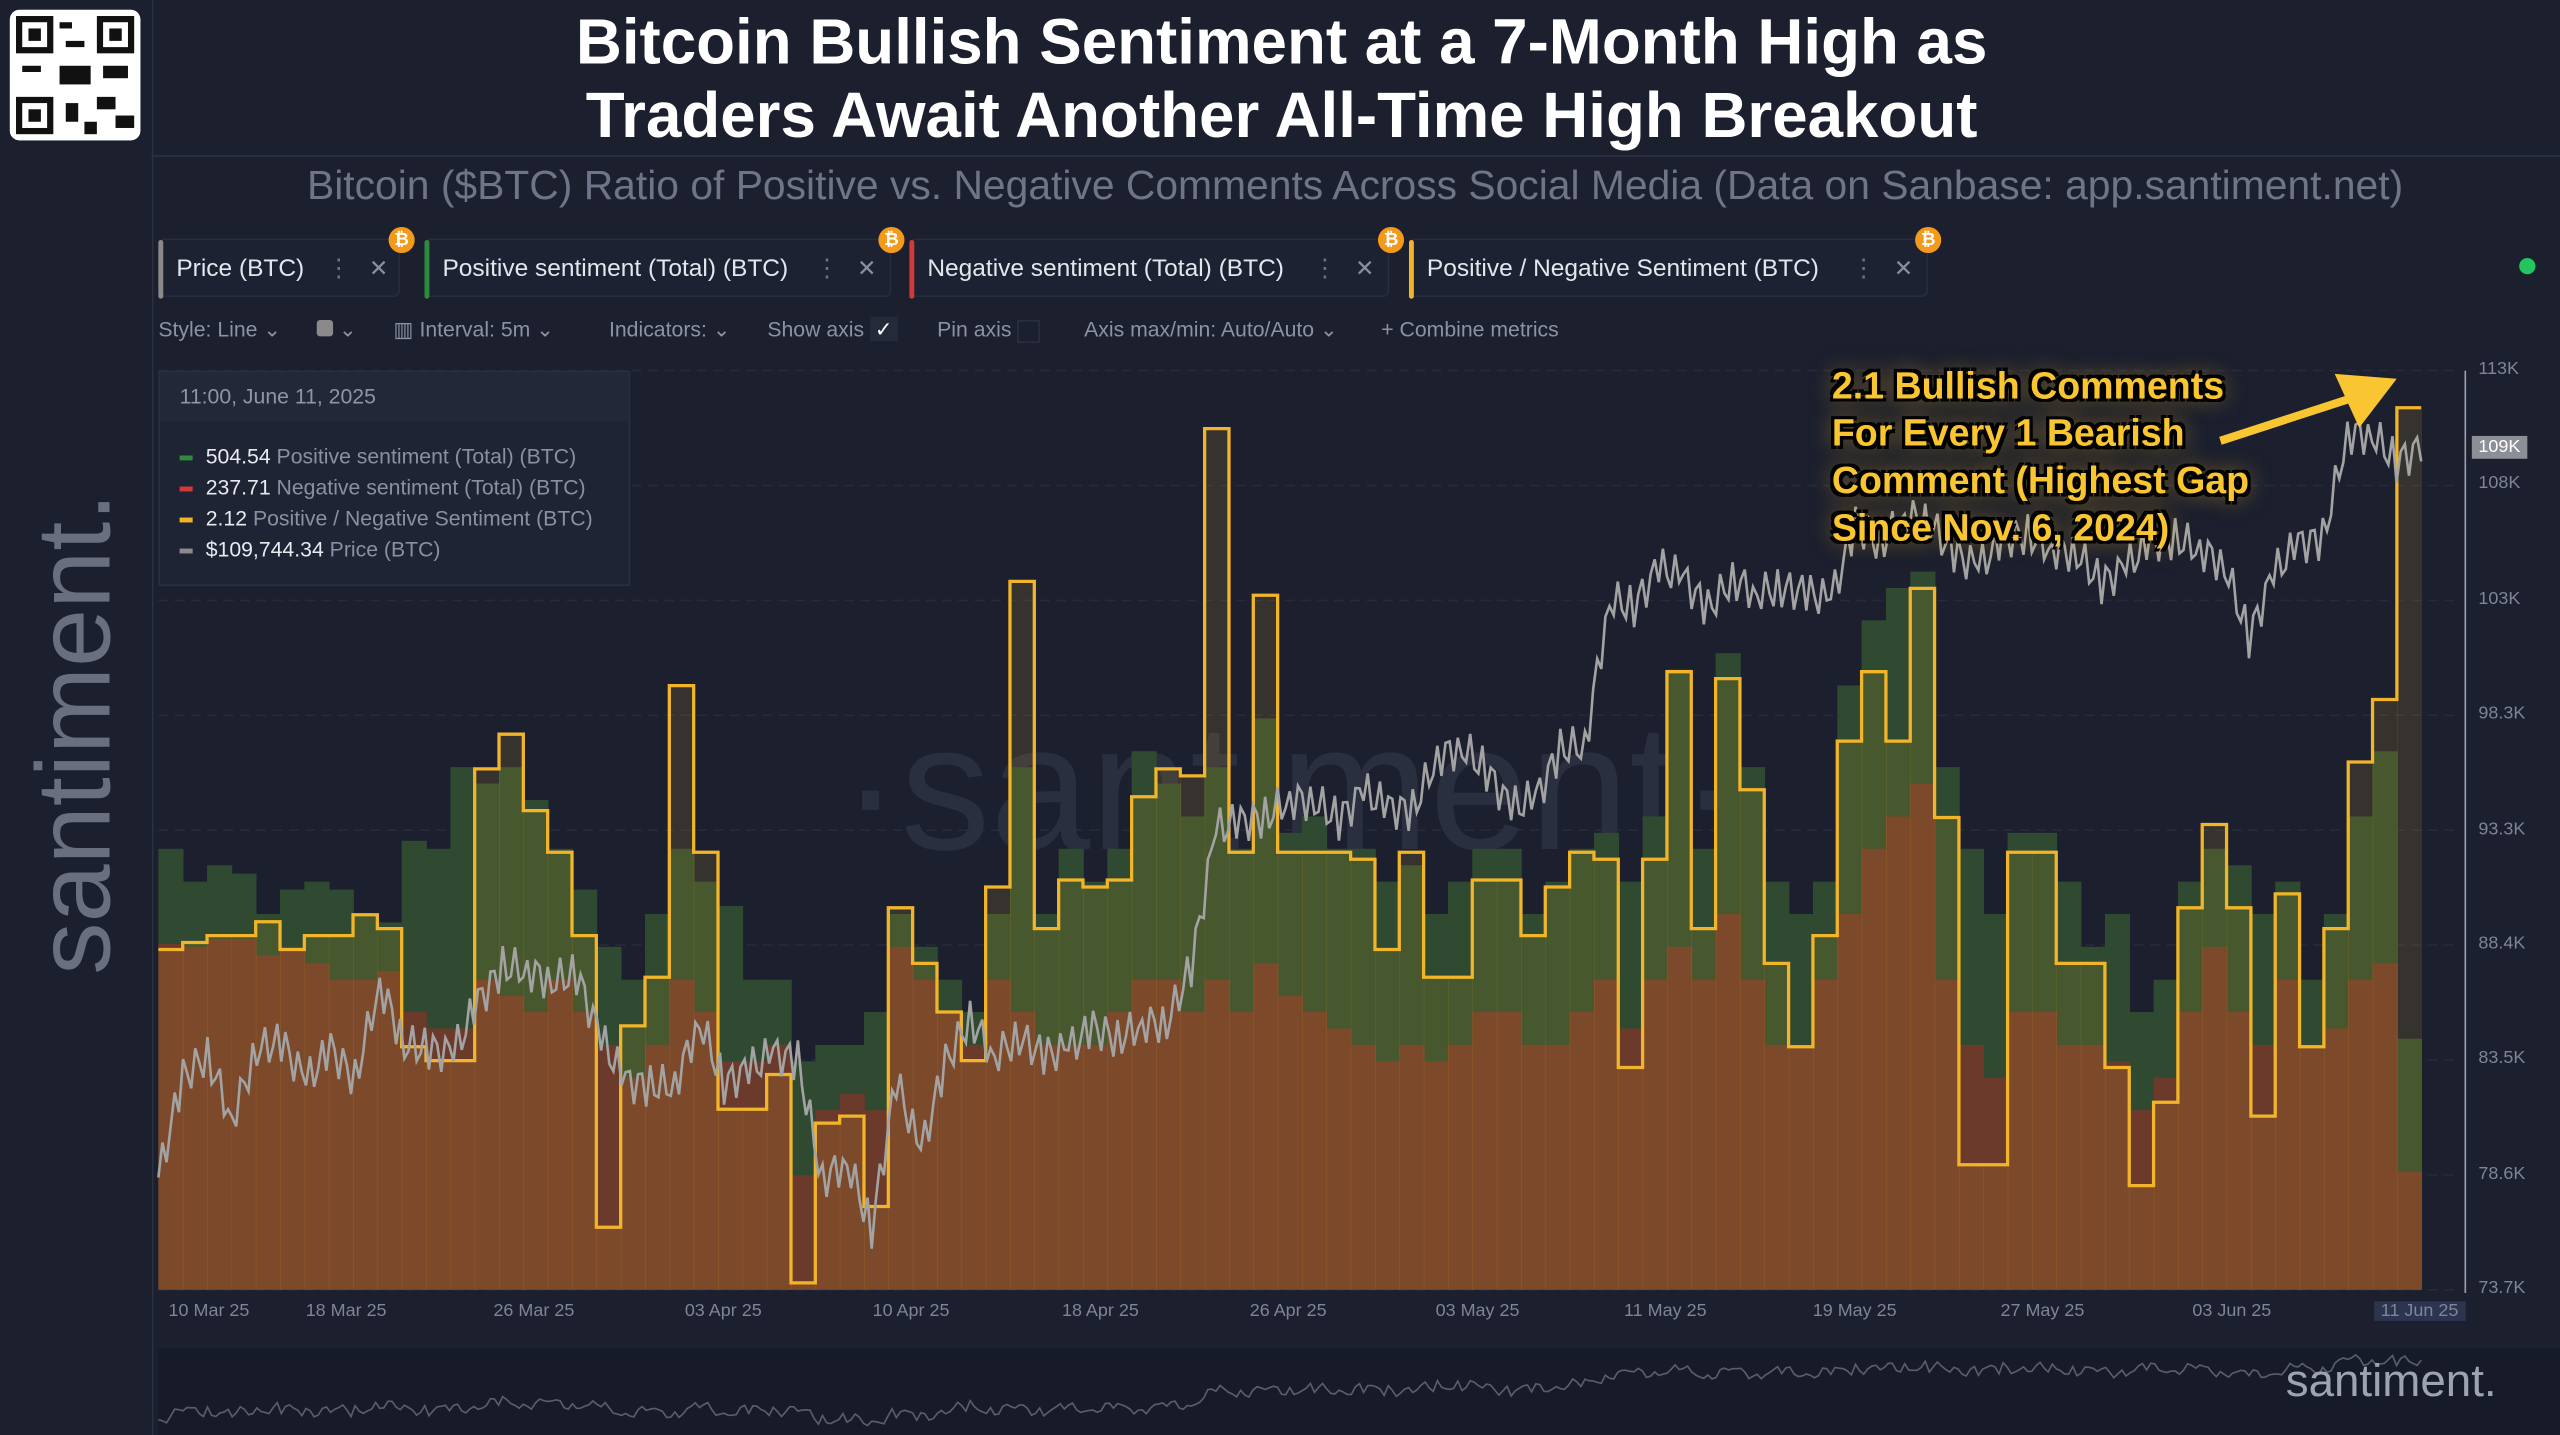 This screenshot has height=1435, width=2560. What do you see at coordinates (1157, 262) in the screenshot?
I see `tab-negative-sentiment: Negative sentiment (Total) (BTC) ⋮ ✕ ₿` at bounding box center [1157, 262].